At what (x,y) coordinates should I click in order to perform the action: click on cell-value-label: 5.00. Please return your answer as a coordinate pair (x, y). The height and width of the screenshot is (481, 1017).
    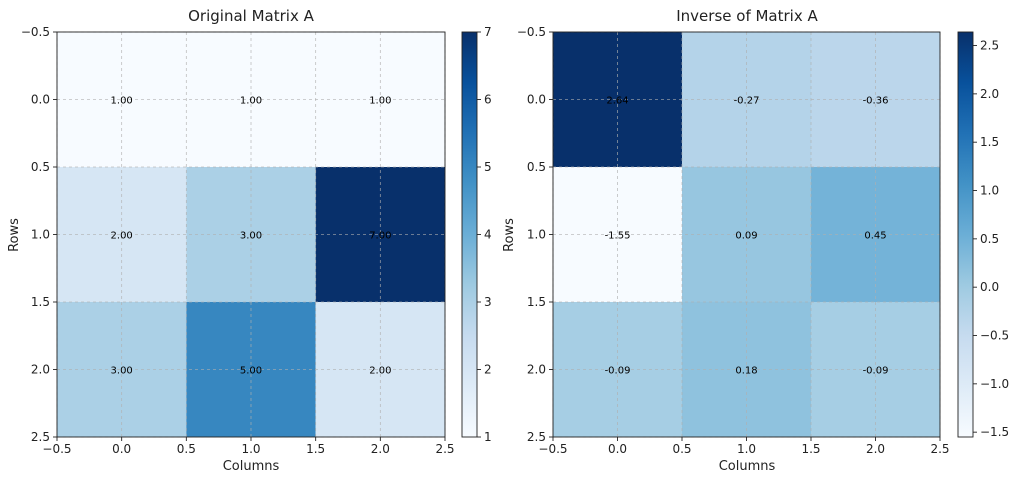
    Looking at the image, I should click on (251, 371).